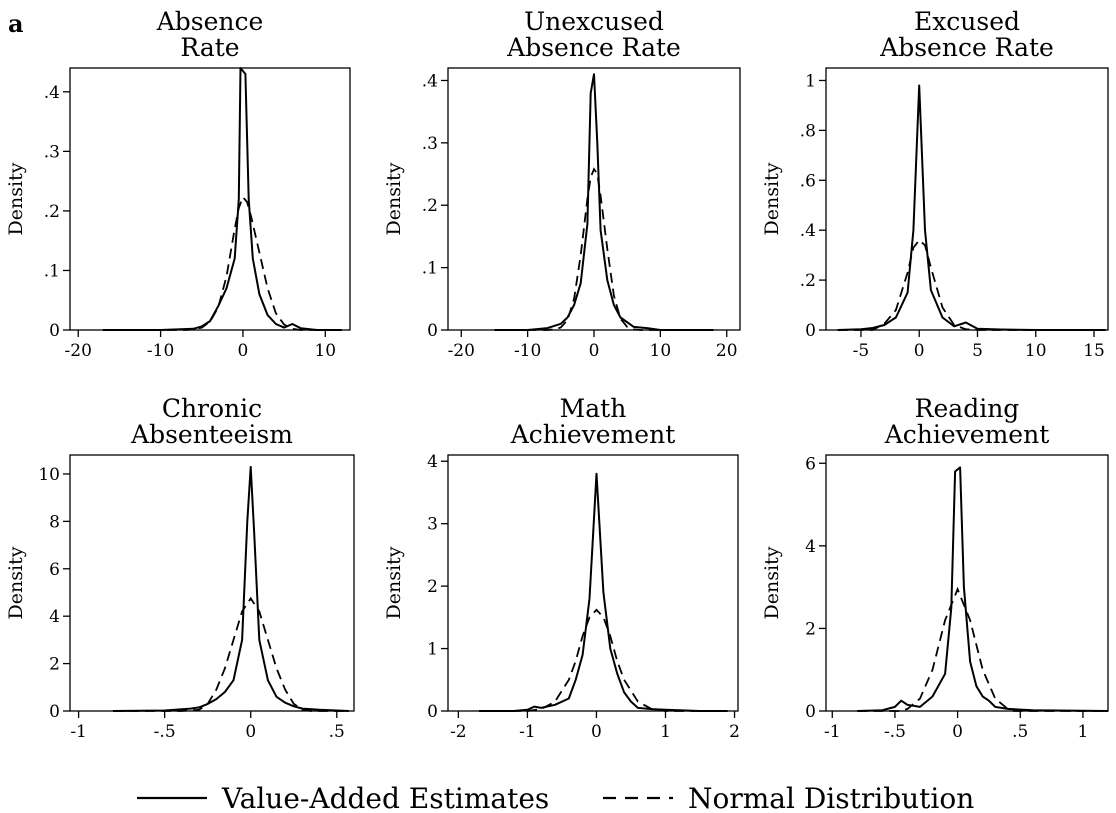  I want to click on panel-5-xtick-label-4: 1, so click(1083, 732).